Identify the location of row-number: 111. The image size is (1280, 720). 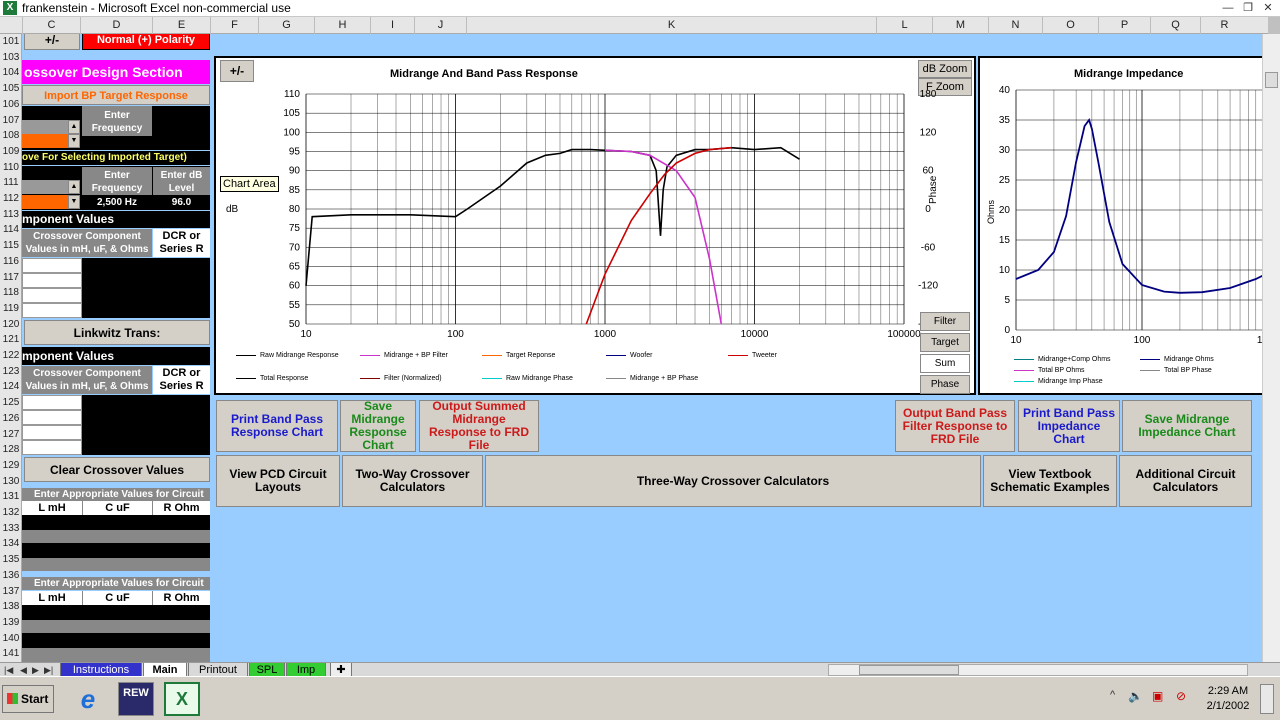
(11, 183).